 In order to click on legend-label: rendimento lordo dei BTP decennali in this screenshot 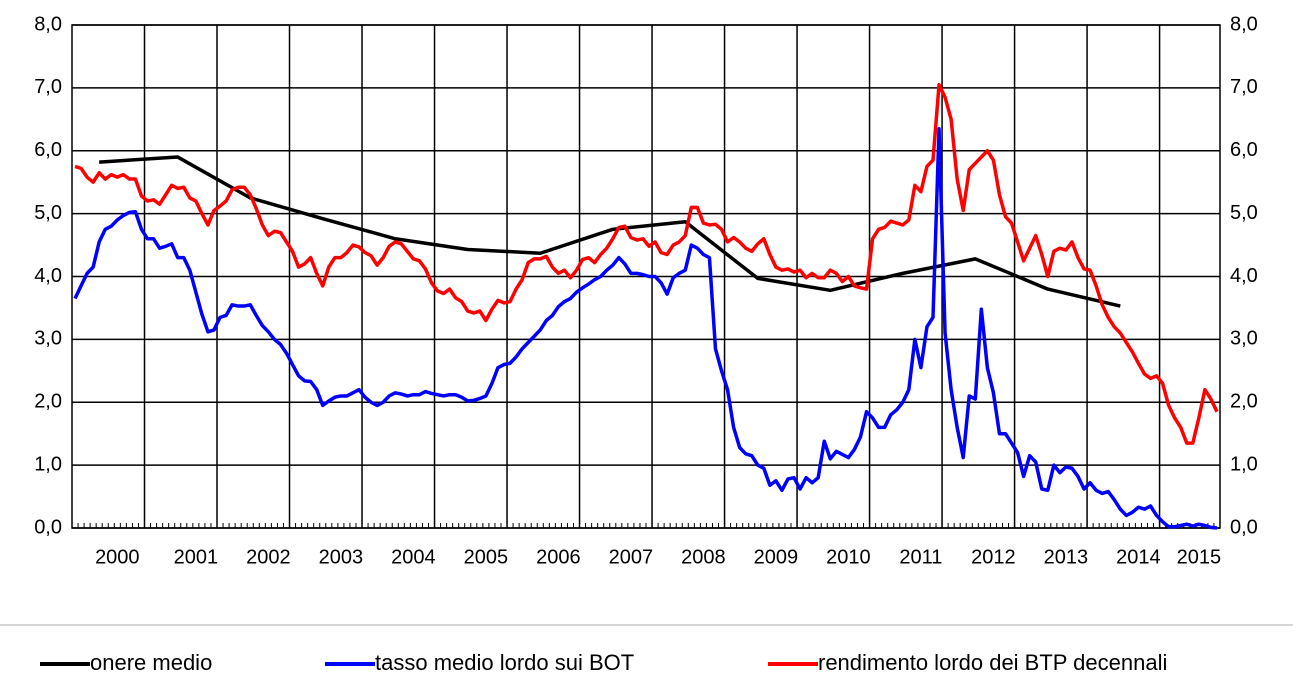, I will do `click(992, 662)`.